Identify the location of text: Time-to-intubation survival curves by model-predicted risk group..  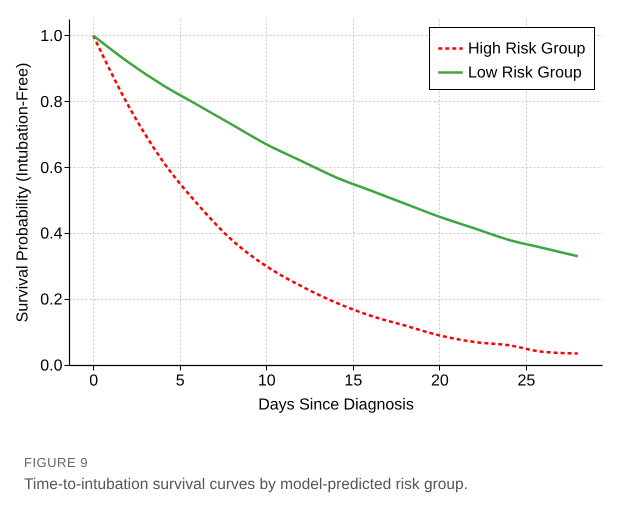
(246, 485).